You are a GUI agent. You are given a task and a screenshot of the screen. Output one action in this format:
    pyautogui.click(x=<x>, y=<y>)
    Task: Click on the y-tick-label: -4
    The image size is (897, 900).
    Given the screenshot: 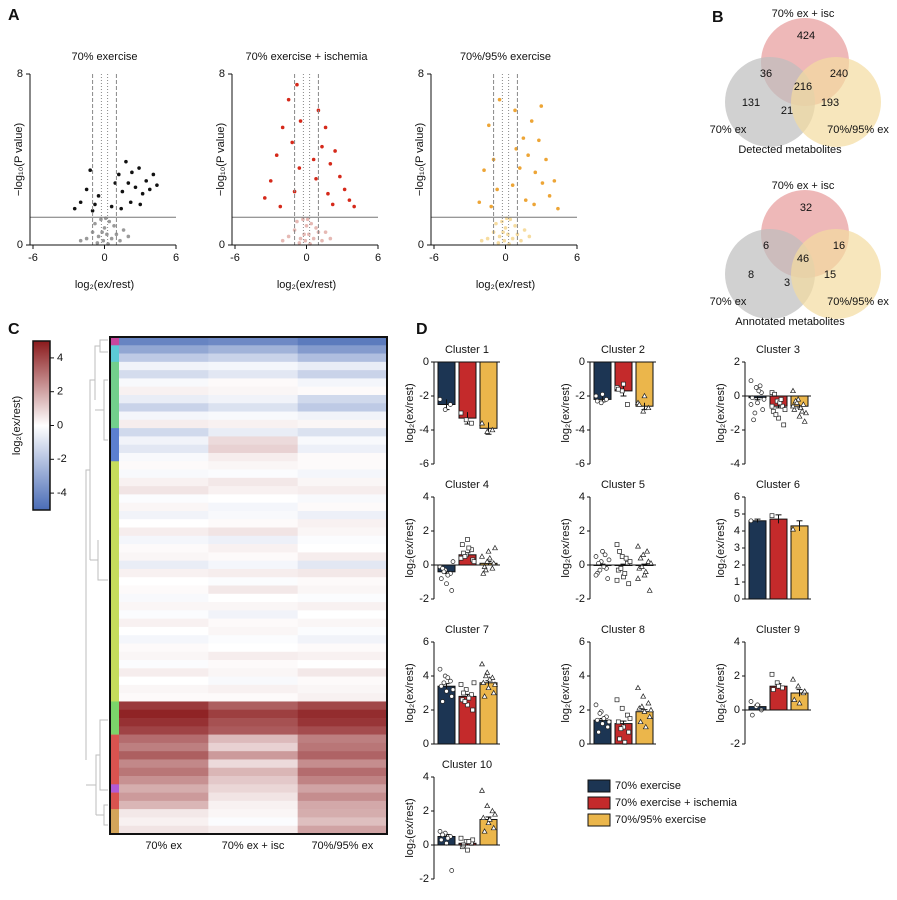 What is the action you would take?
    pyautogui.click(x=580, y=430)
    